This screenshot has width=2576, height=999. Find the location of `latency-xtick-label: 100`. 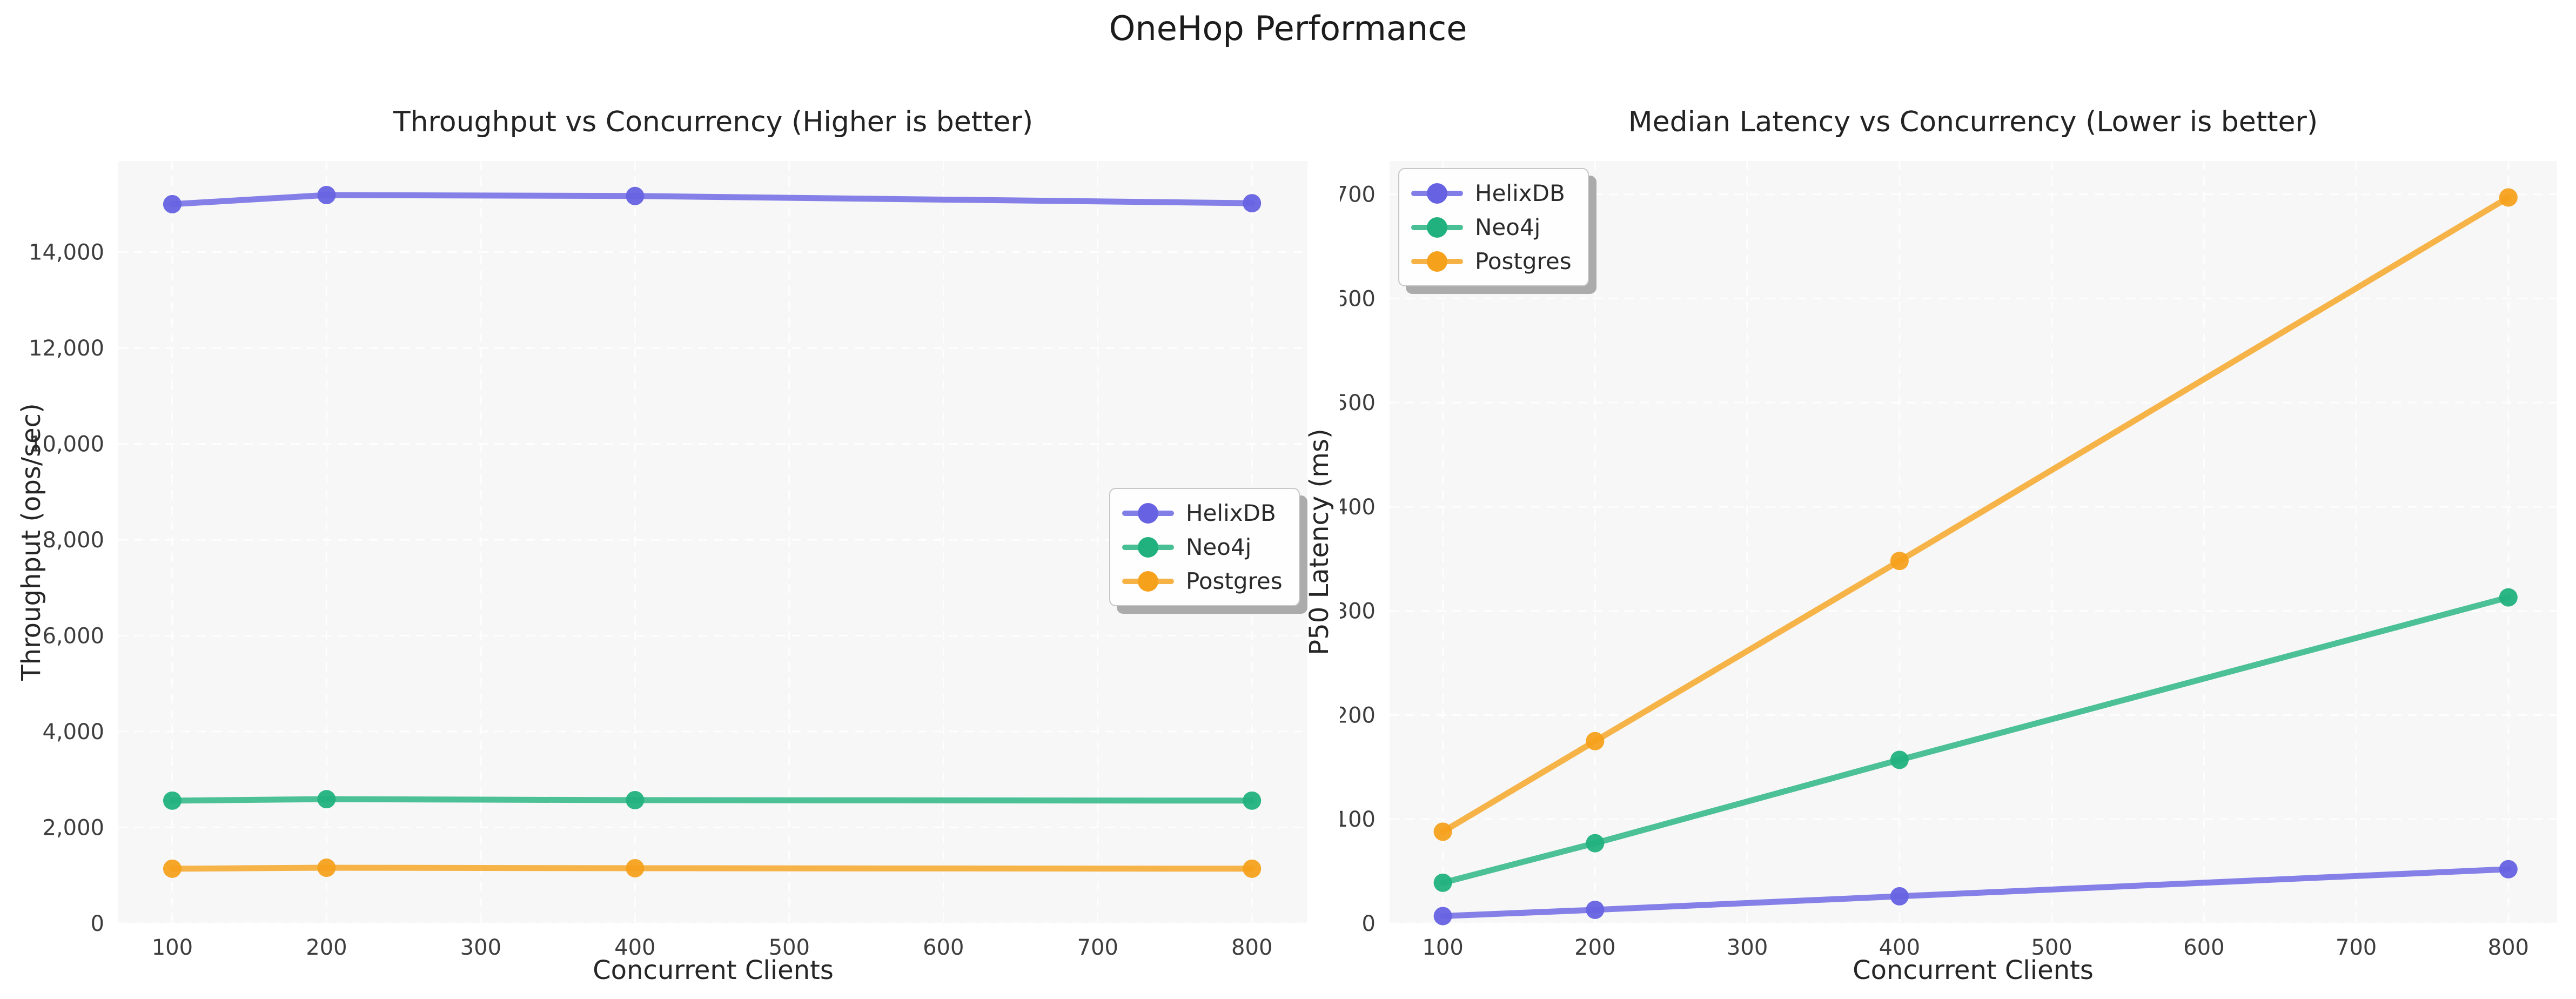

latency-xtick-label: 100 is located at coordinates (1443, 947).